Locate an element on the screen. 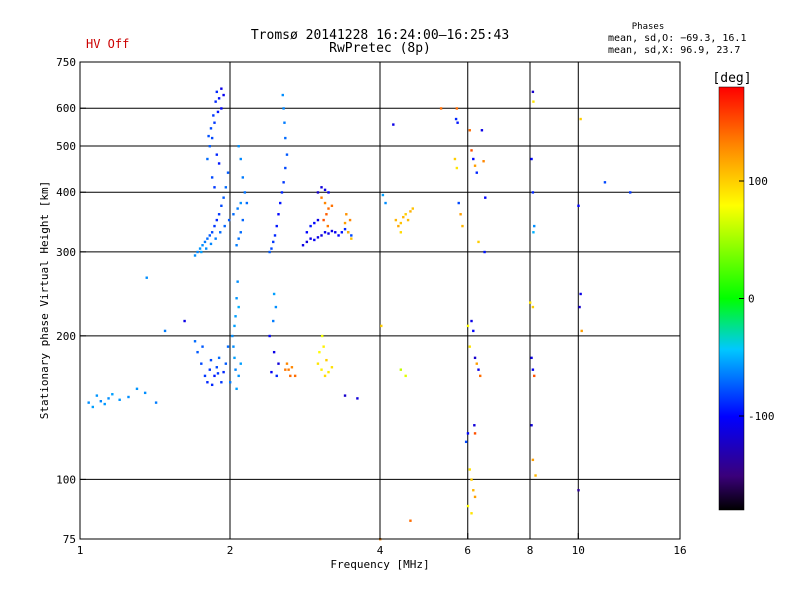 This screenshot has width=800, height=600. x-axis-label: Frequency [MHz] is located at coordinates (379, 564).